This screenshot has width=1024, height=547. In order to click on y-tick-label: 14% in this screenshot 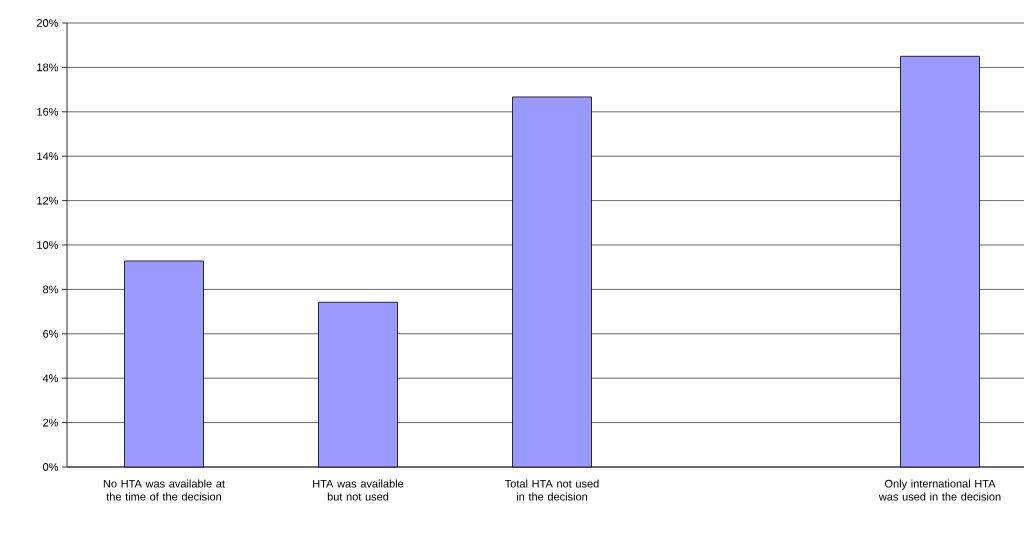, I will do `click(48, 156)`.